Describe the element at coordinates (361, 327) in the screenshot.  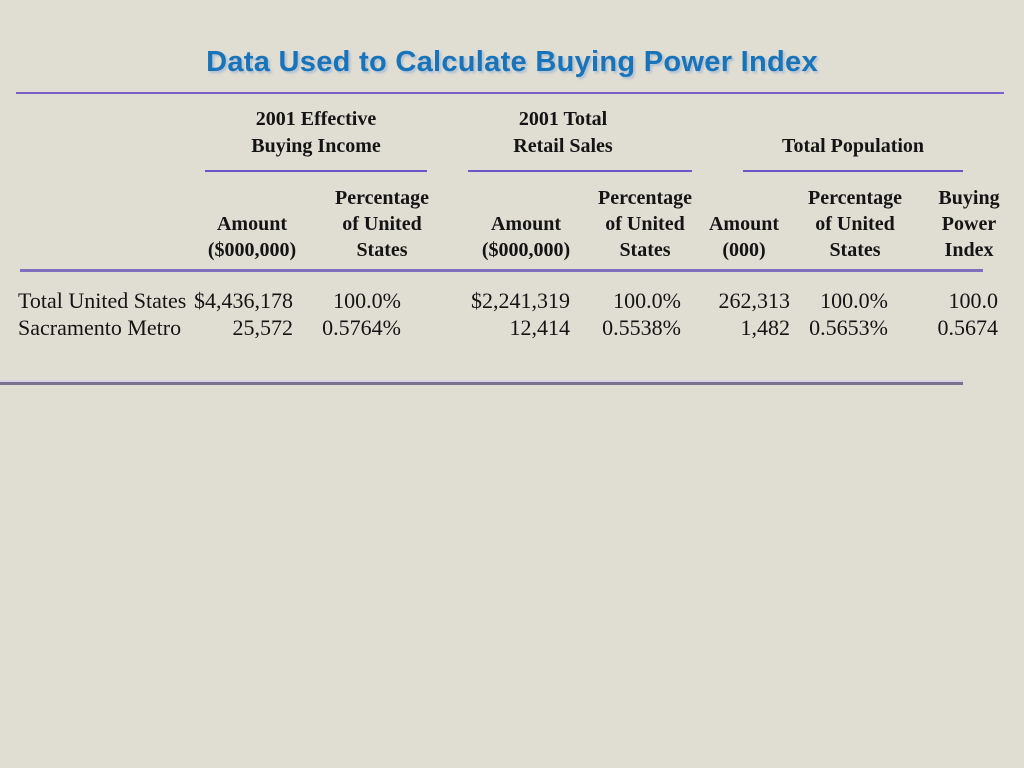
I see `cell-ebi-percentage: 0.5764%` at that location.